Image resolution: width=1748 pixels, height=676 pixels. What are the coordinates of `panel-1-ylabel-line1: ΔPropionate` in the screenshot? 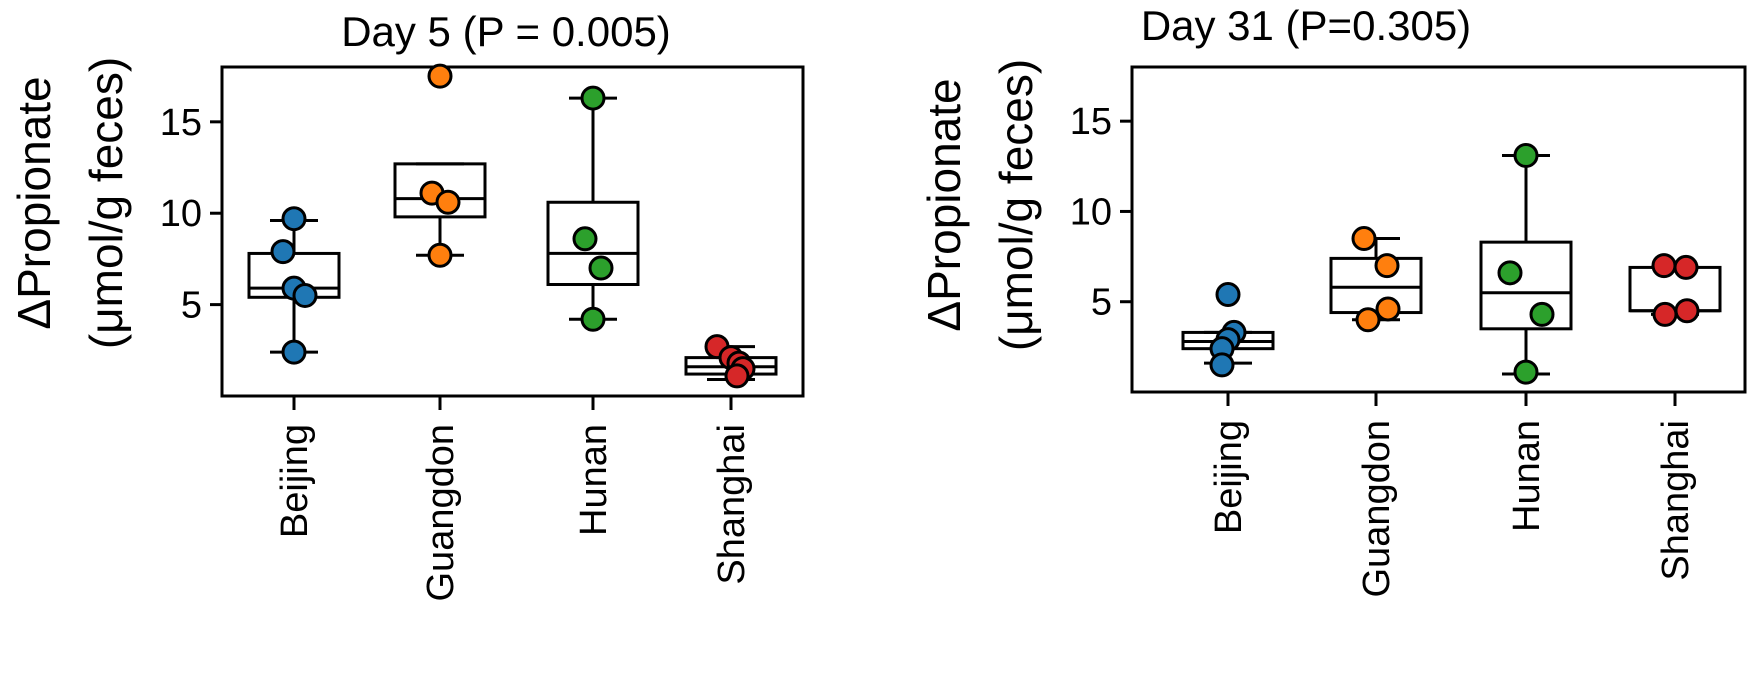 It's located at (34, 202).